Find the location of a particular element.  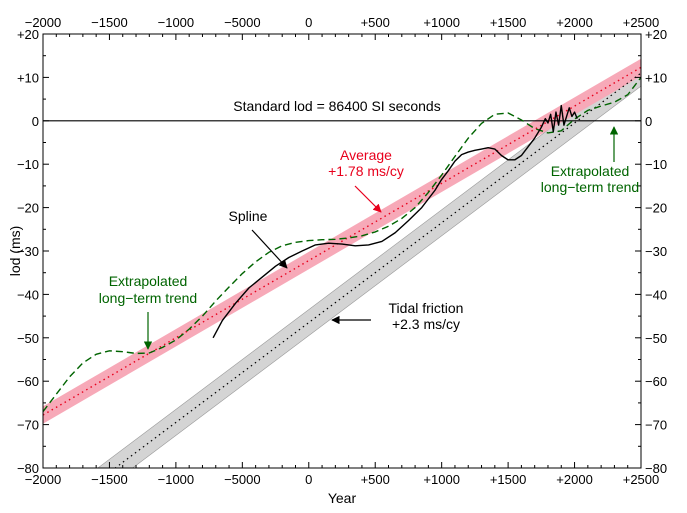

y-tick-label-right: −70 is located at coordinates (656, 425).